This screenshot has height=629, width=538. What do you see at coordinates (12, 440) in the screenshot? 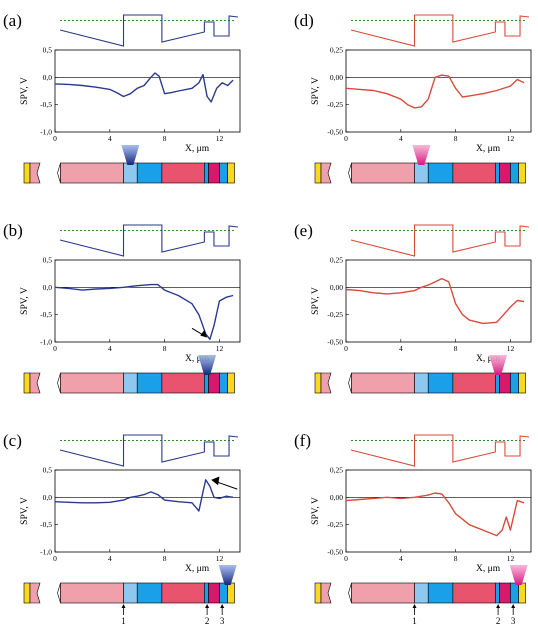
I see `panel-label: (c)` at bounding box center [12, 440].